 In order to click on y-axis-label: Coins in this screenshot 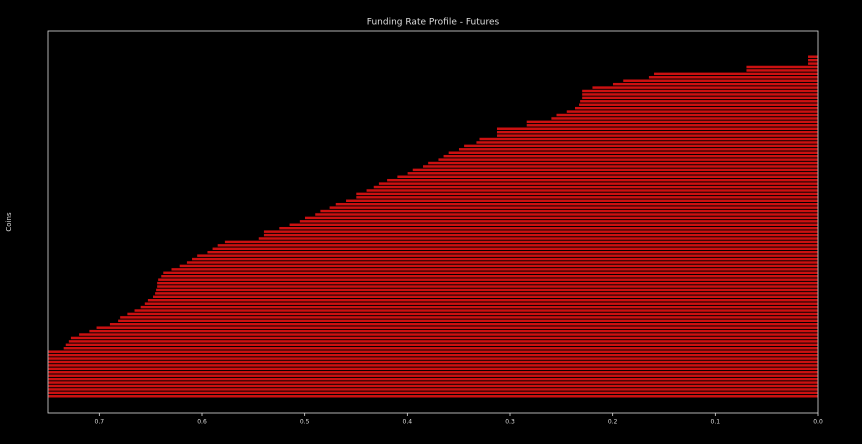, I will do `click(9, 222)`.